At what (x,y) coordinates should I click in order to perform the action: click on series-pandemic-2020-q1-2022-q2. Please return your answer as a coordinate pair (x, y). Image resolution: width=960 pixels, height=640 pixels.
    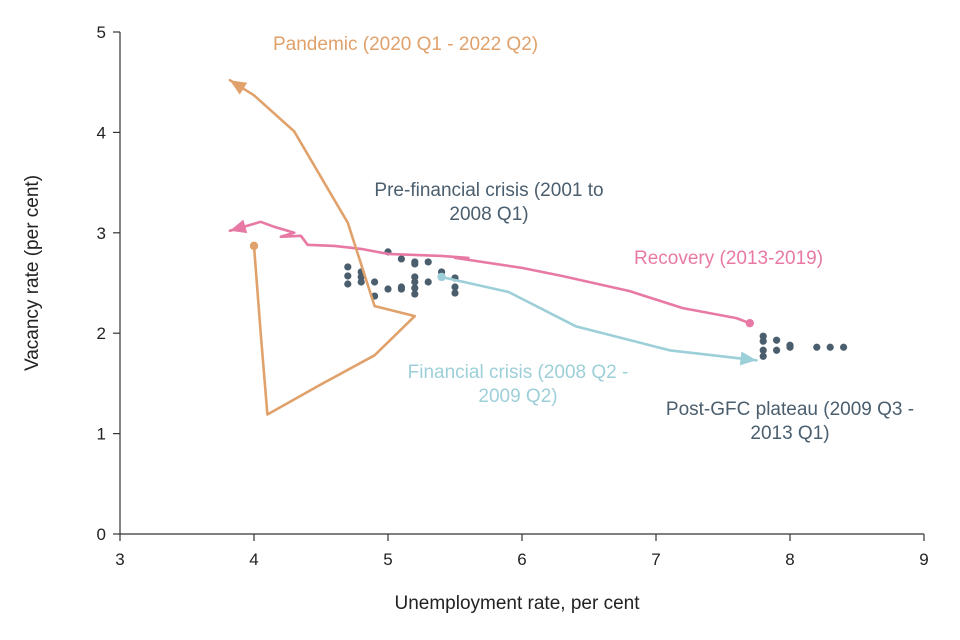
    Looking at the image, I should click on (322, 247).